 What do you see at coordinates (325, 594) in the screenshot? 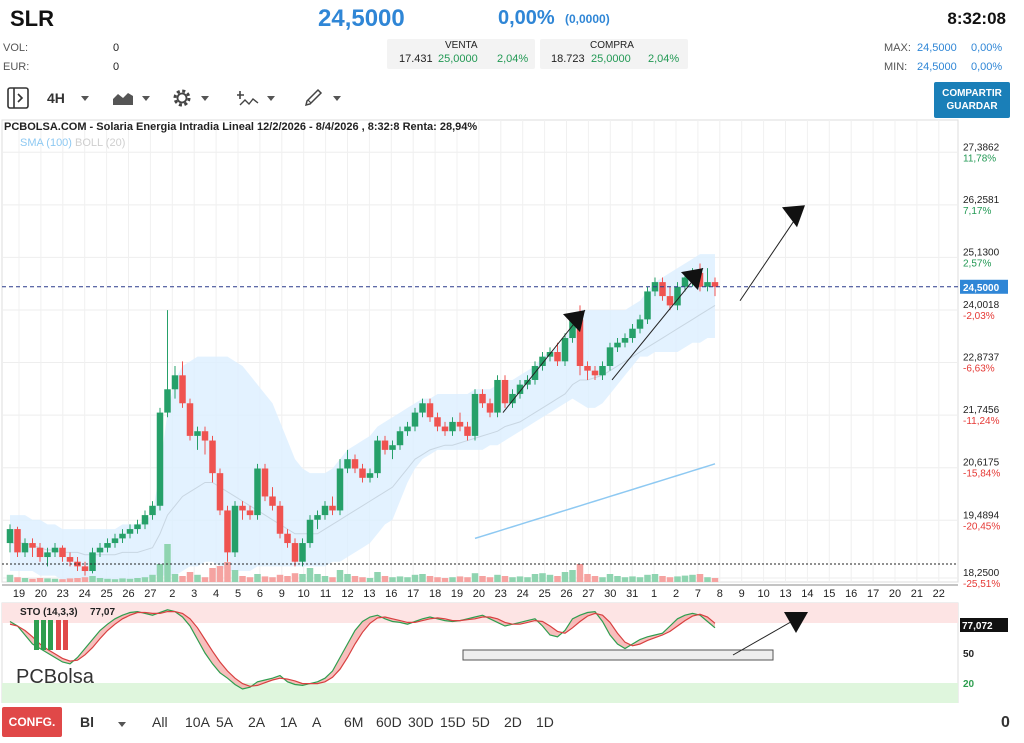
I see `x-tick-label: 11` at bounding box center [325, 594].